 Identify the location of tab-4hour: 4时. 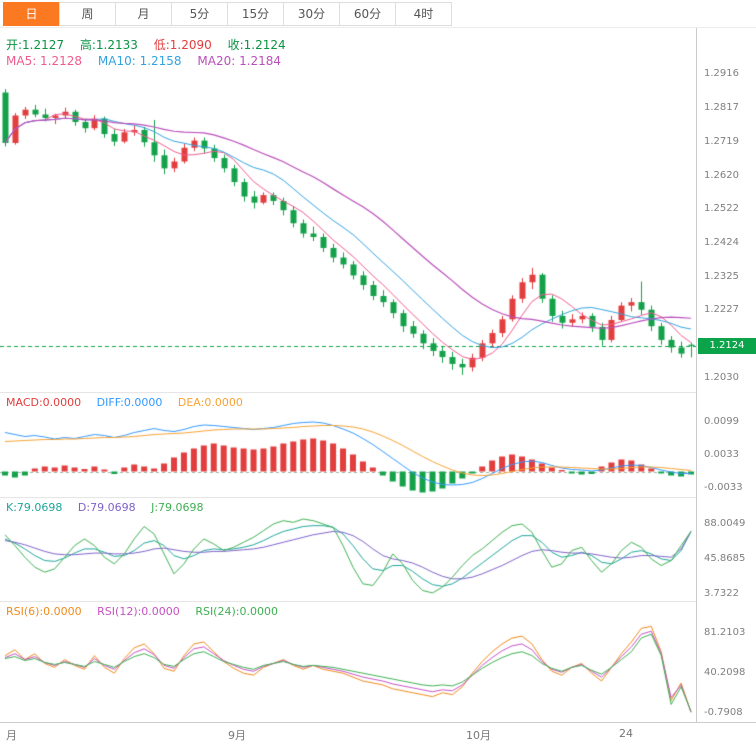
(423, 13).